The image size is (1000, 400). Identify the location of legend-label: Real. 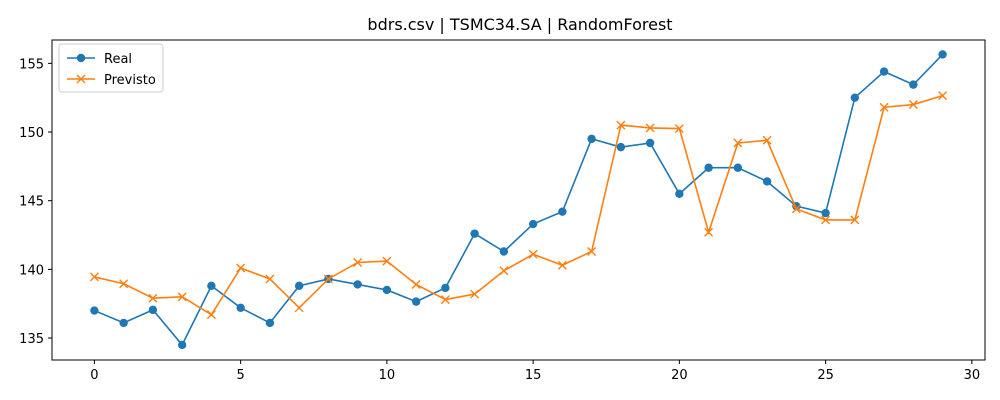
(118, 59).